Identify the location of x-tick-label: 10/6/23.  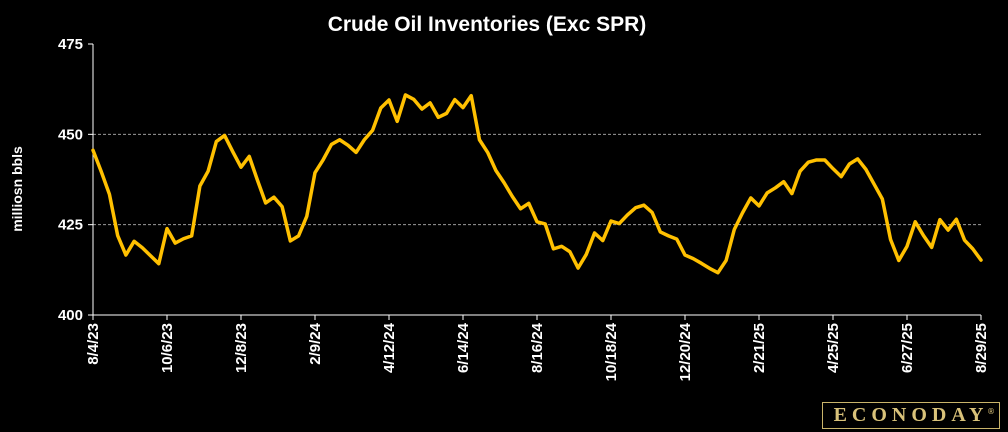
(167, 348).